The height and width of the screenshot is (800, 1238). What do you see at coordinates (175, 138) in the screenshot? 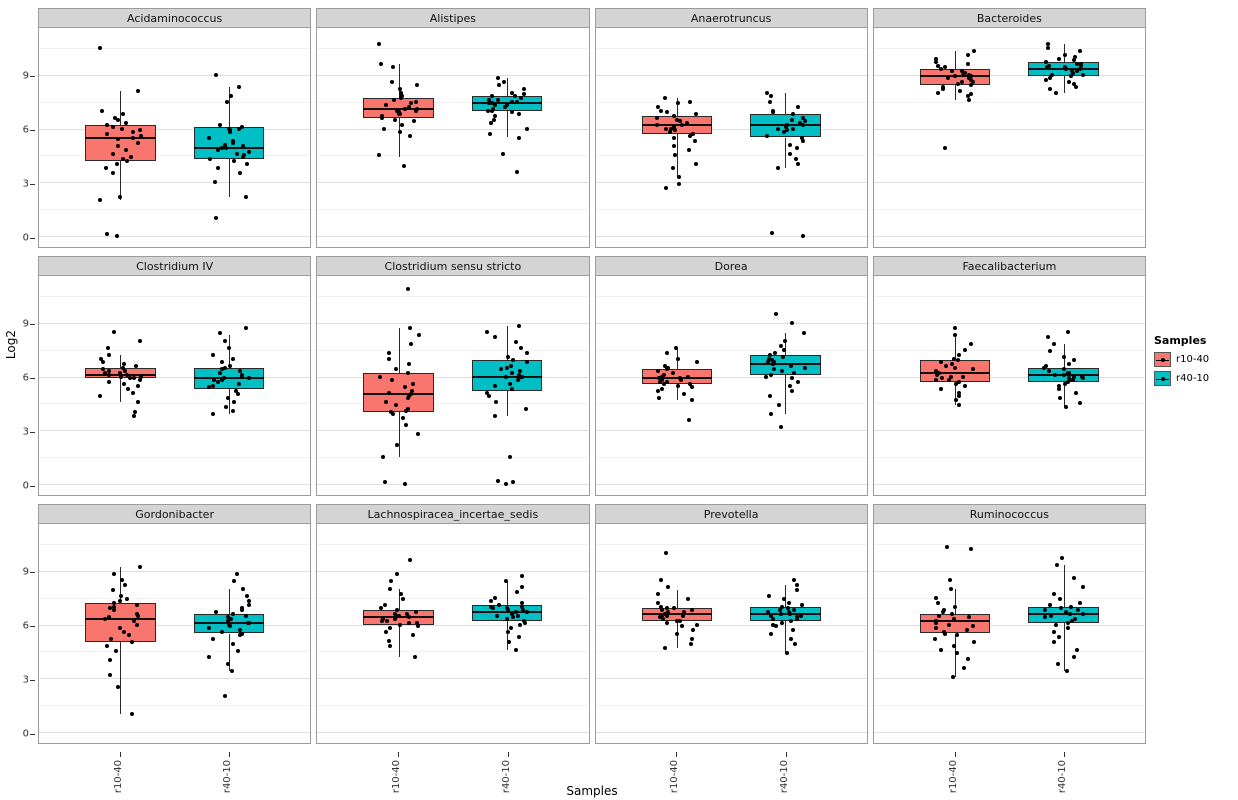
I see `facet-panel` at bounding box center [175, 138].